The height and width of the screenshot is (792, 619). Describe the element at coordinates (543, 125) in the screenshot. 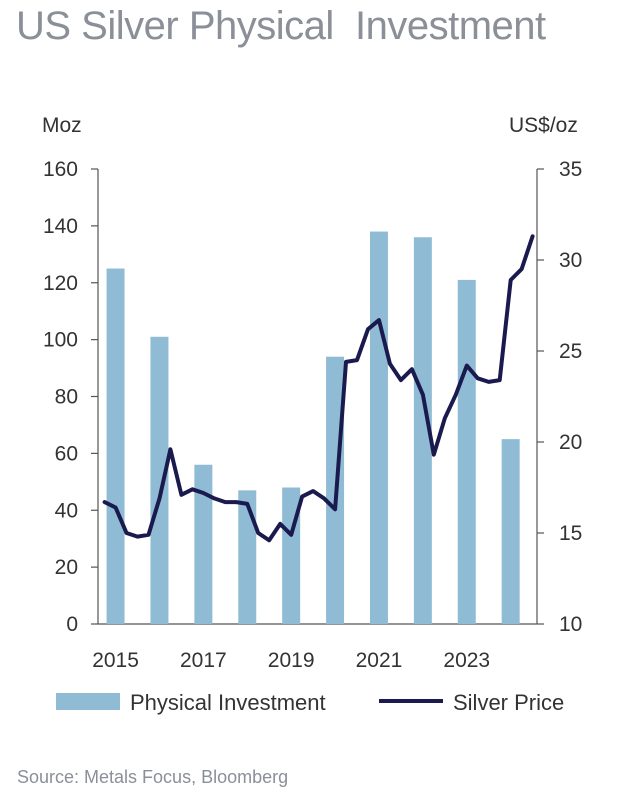

I see `right-axis-label: US$/oz` at that location.